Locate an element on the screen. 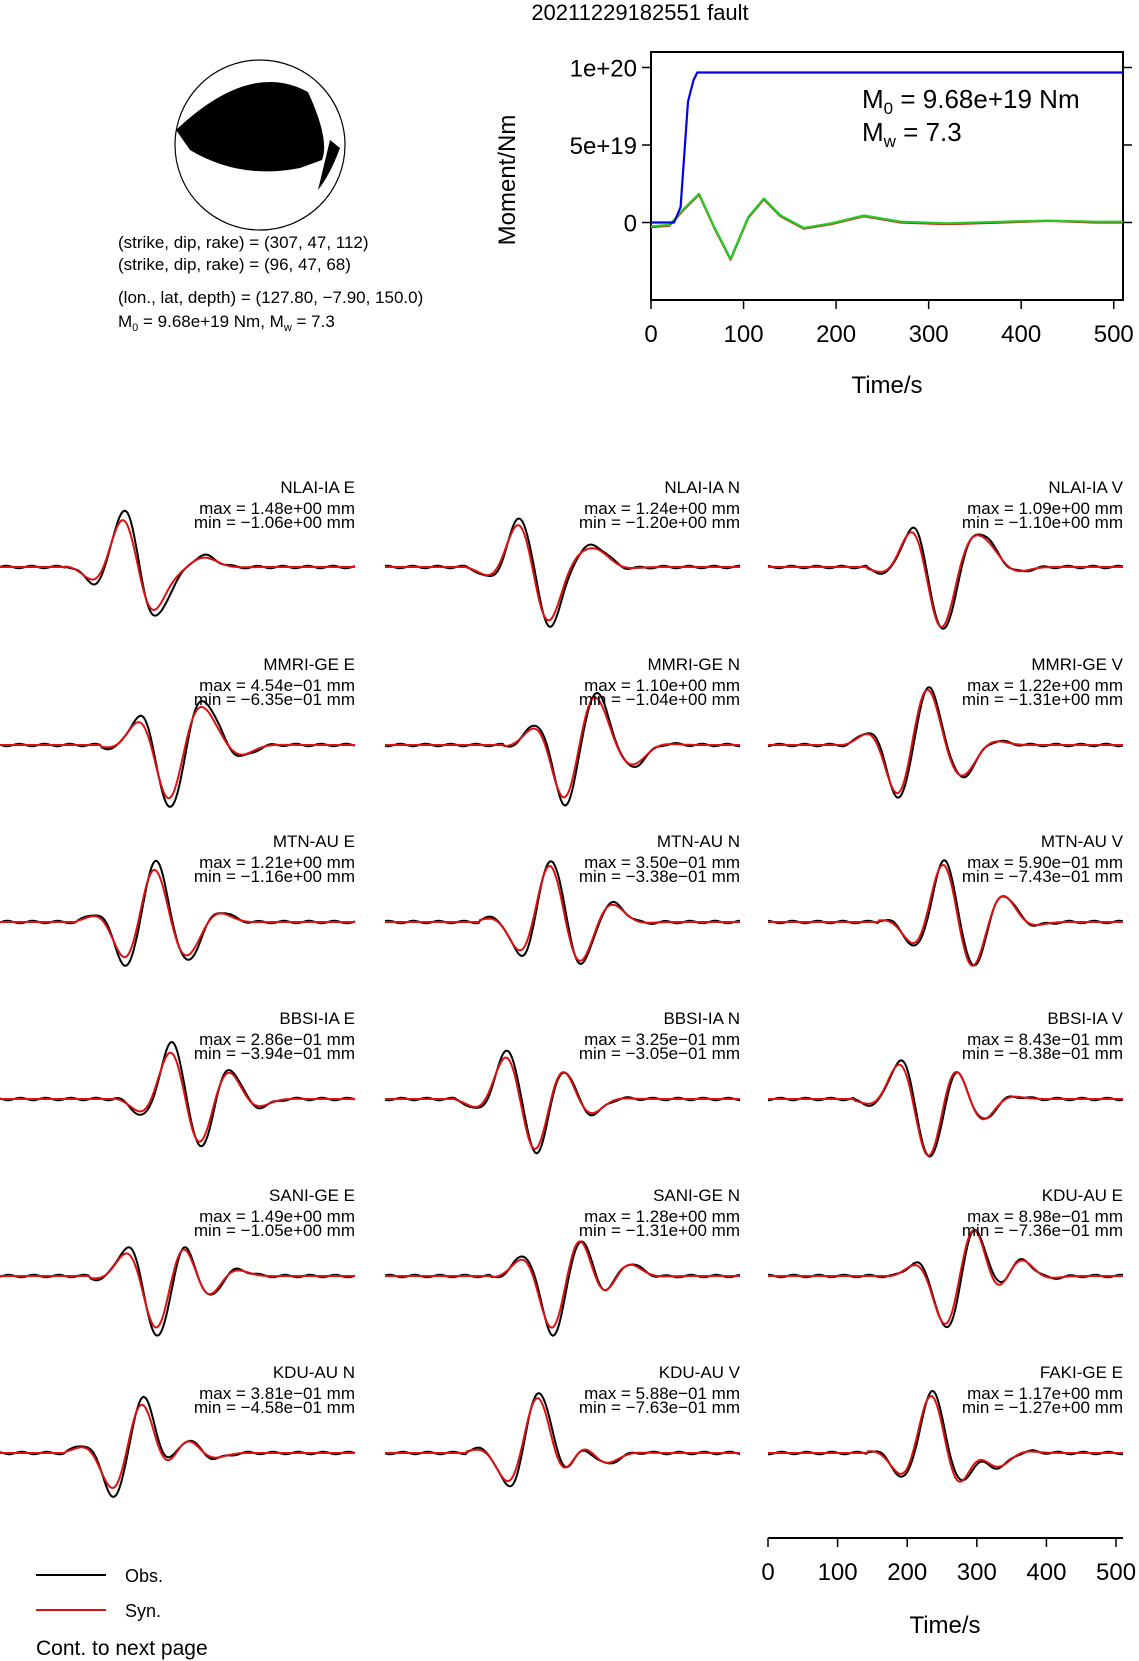  waveform-station-label: BBSI-IA V is located at coordinates (1085, 1018).